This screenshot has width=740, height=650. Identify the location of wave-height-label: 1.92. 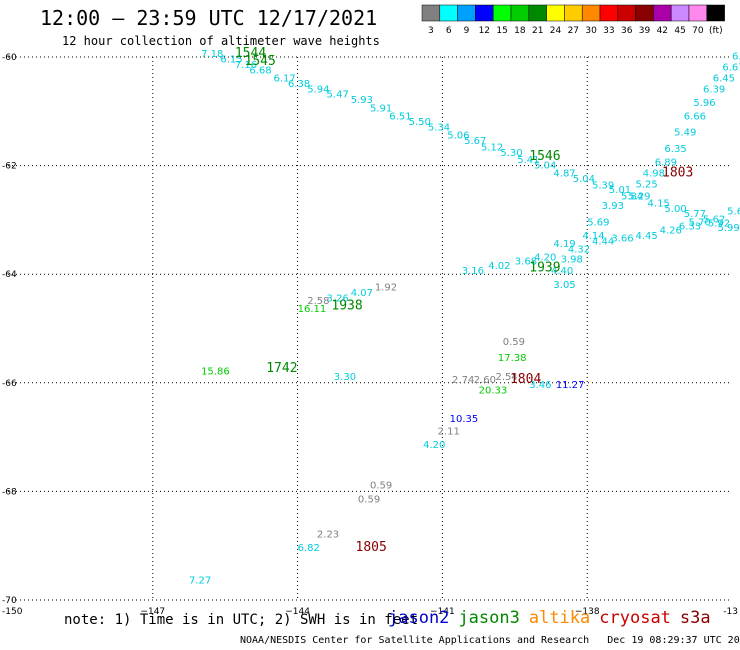
(386, 287).